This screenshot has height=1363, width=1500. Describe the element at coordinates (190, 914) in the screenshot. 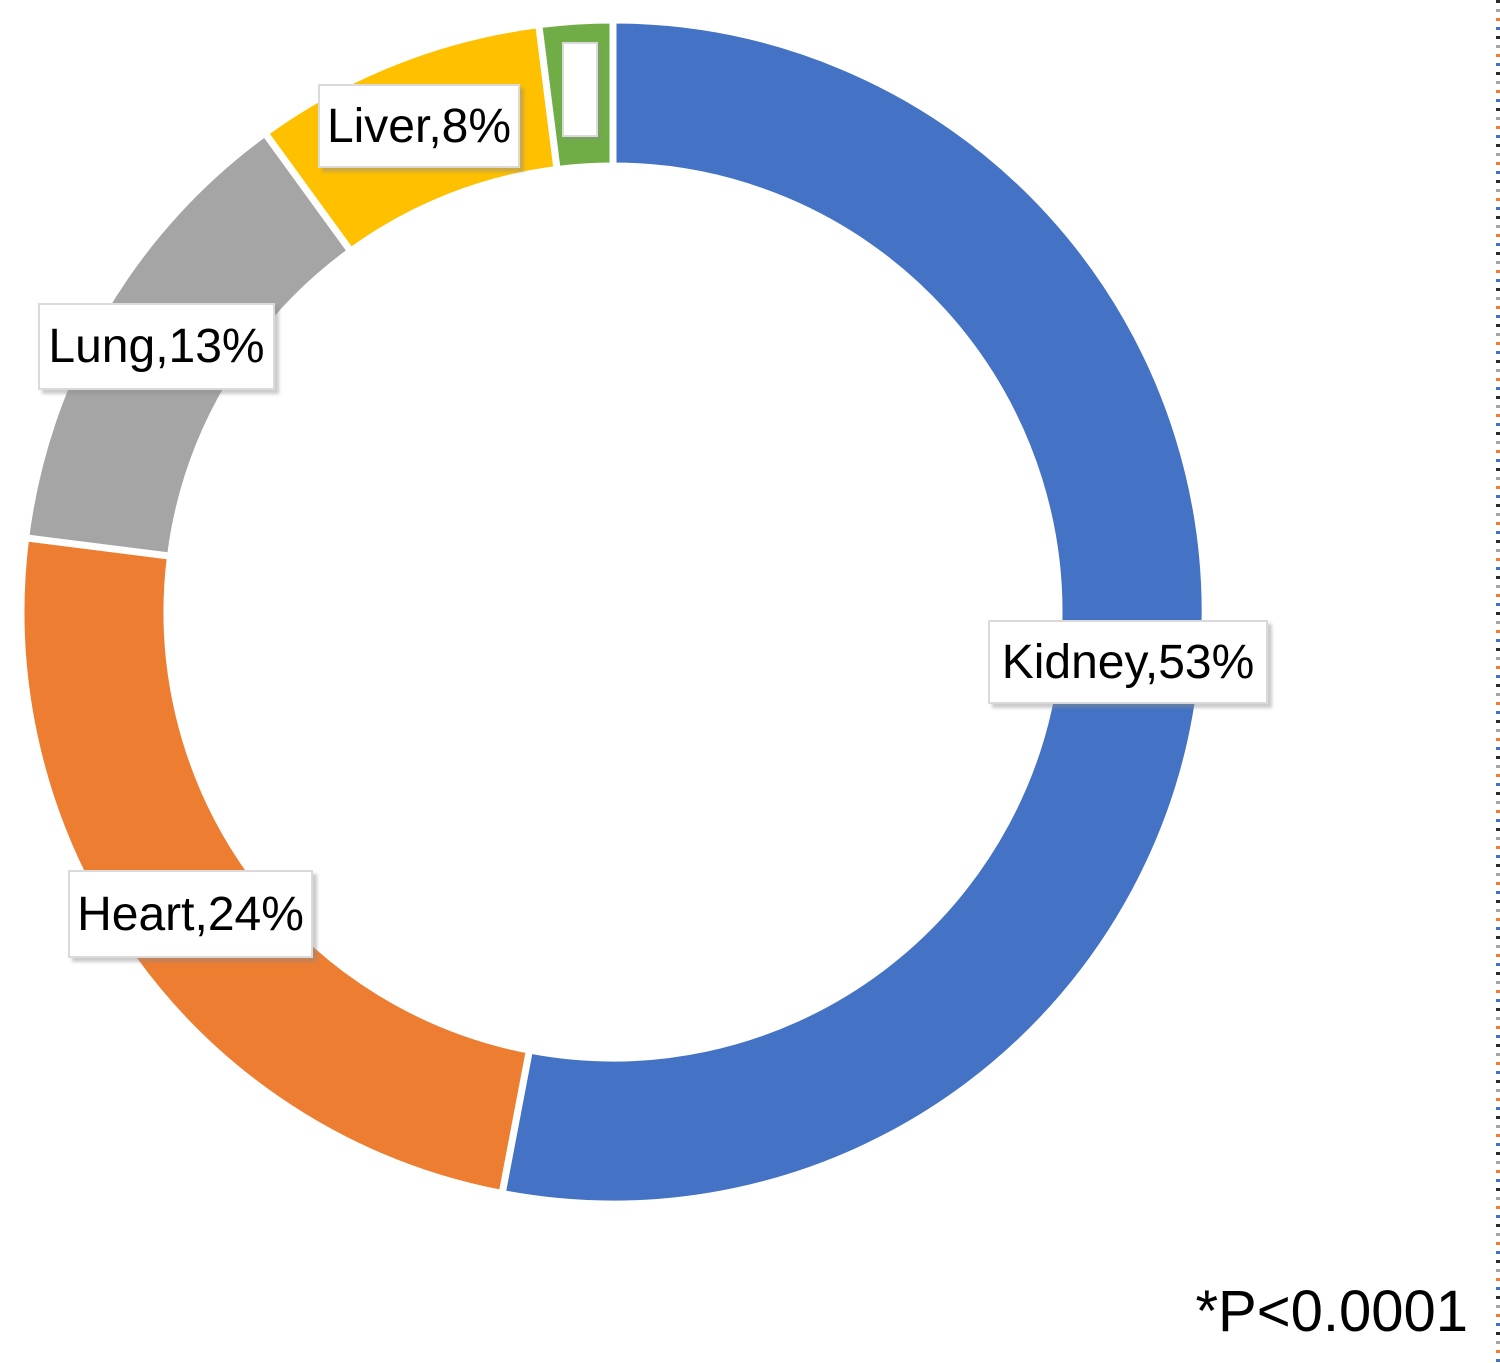

I see `data-label-heart: Heart,24%` at that location.